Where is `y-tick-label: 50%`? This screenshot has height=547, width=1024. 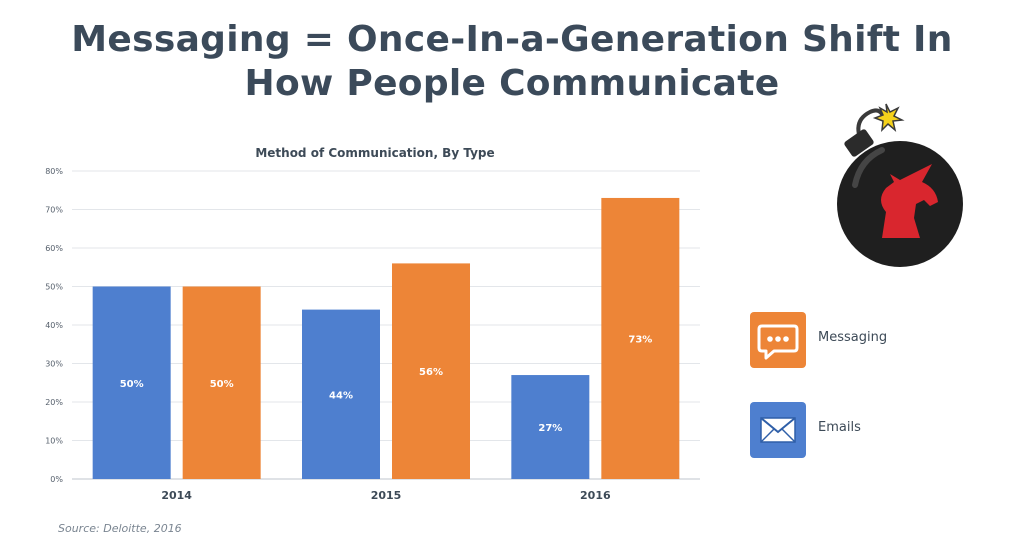 y-tick-label: 50% is located at coordinates (54, 287).